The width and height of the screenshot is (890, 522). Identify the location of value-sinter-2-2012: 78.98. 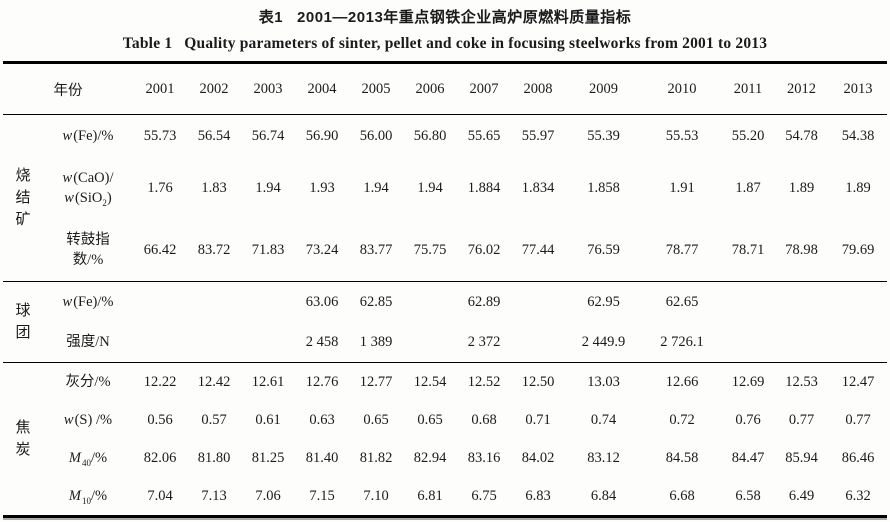
(801, 249).